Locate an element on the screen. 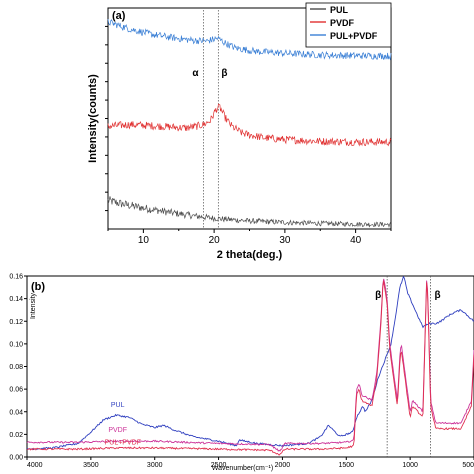 The width and height of the screenshot is (474, 474). panel-b-x-tick-label: 3000 is located at coordinates (155, 465).